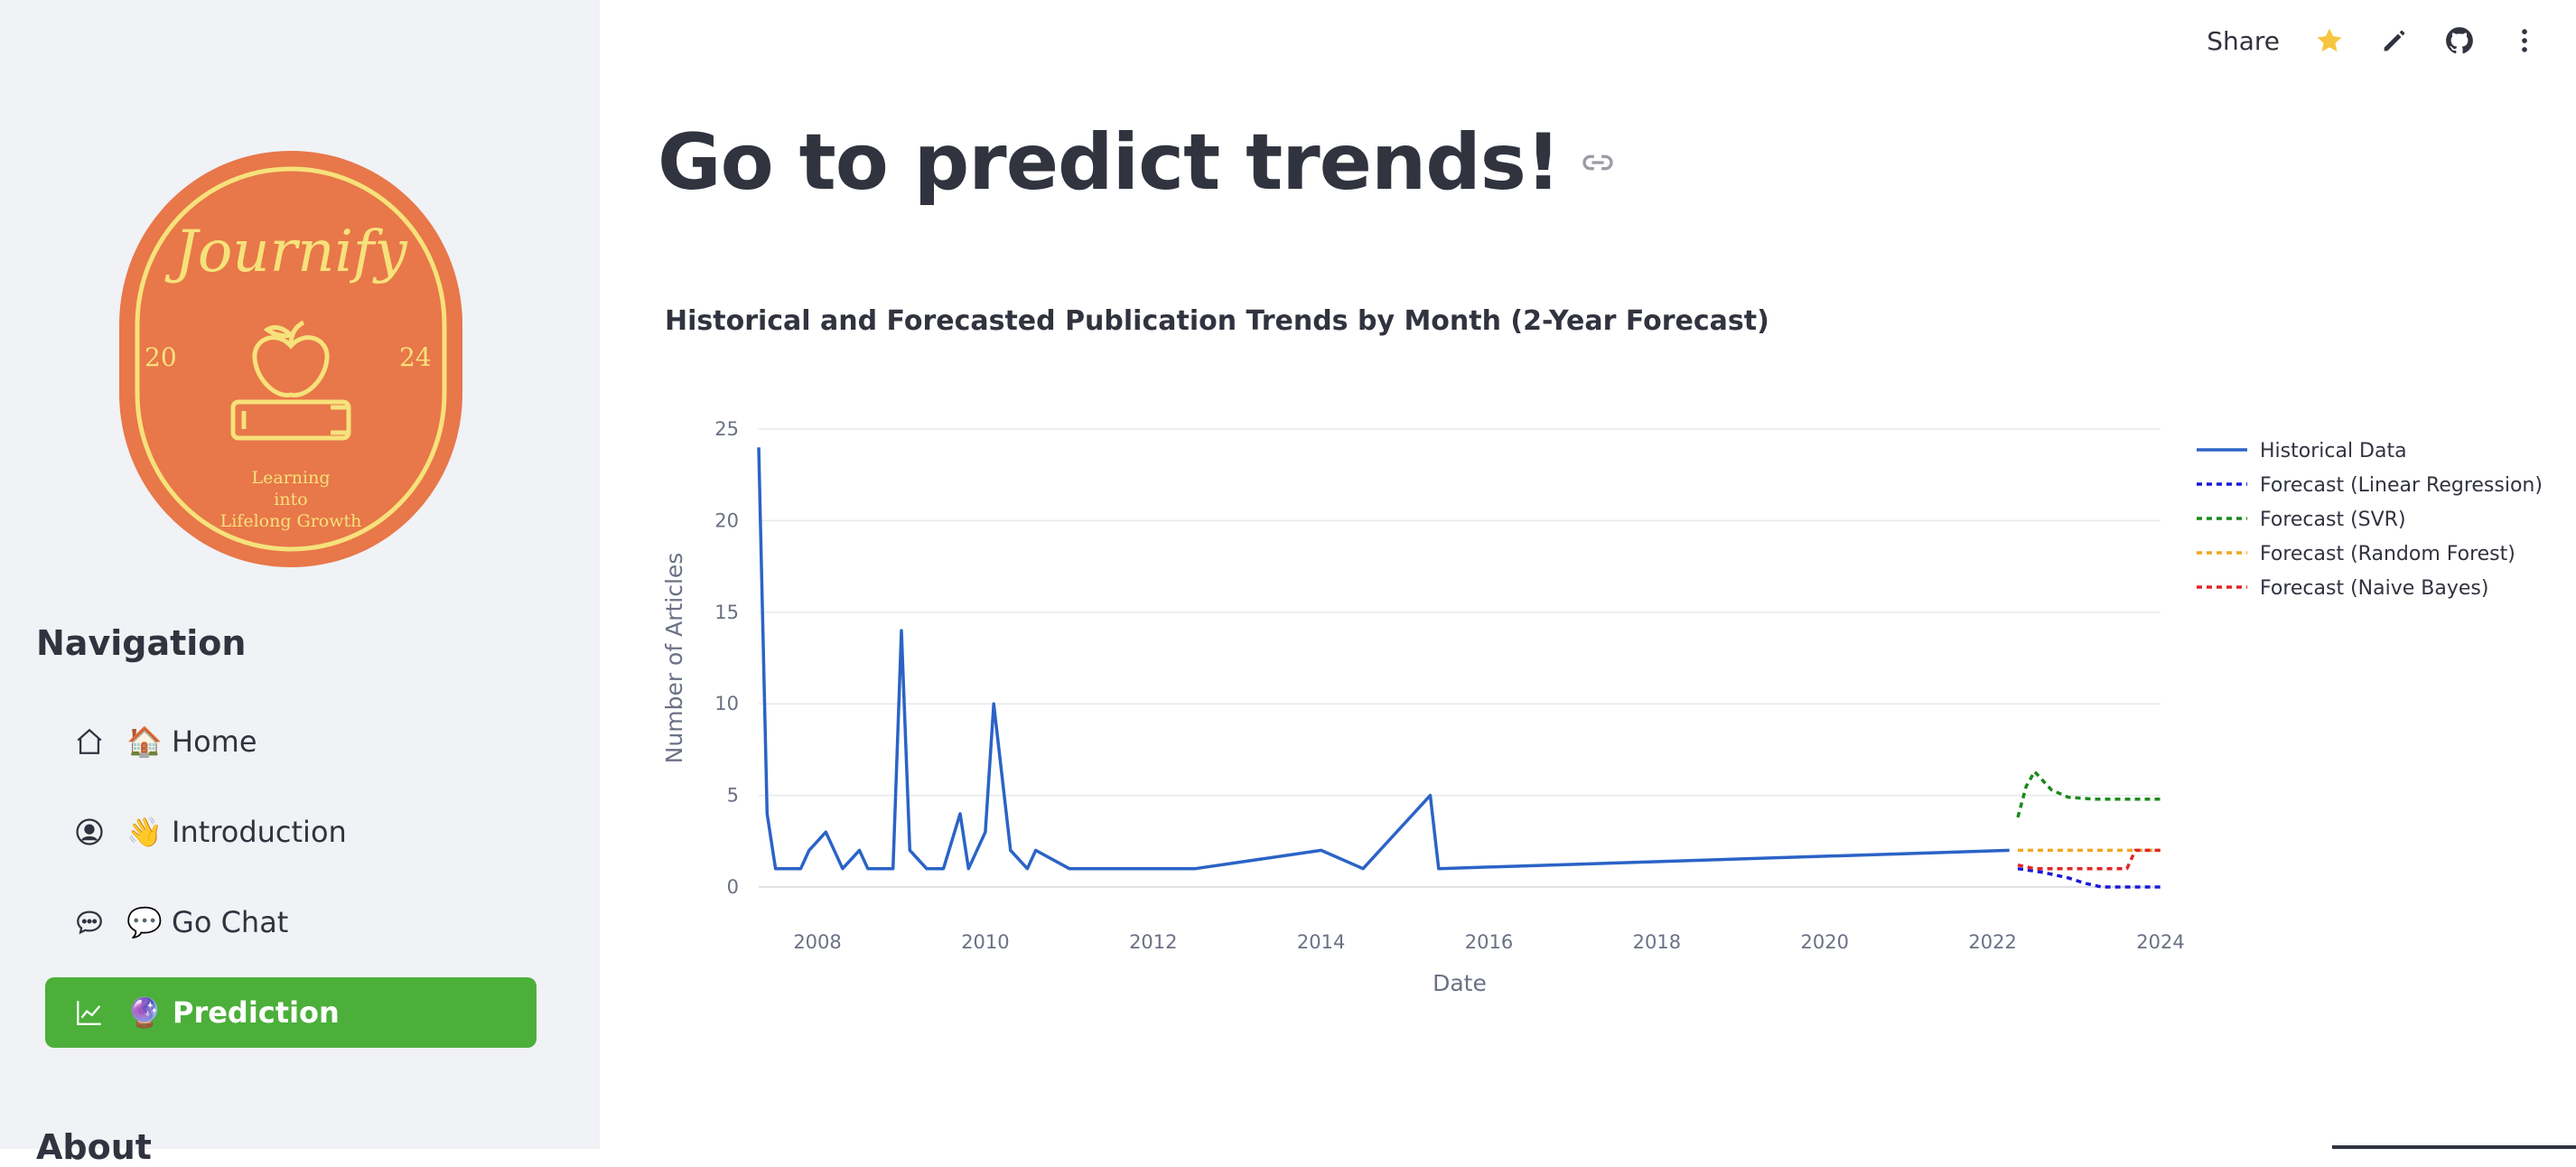 The image size is (2576, 1167). What do you see at coordinates (89, 832) in the screenshot?
I see `user-circle-icon` at bounding box center [89, 832].